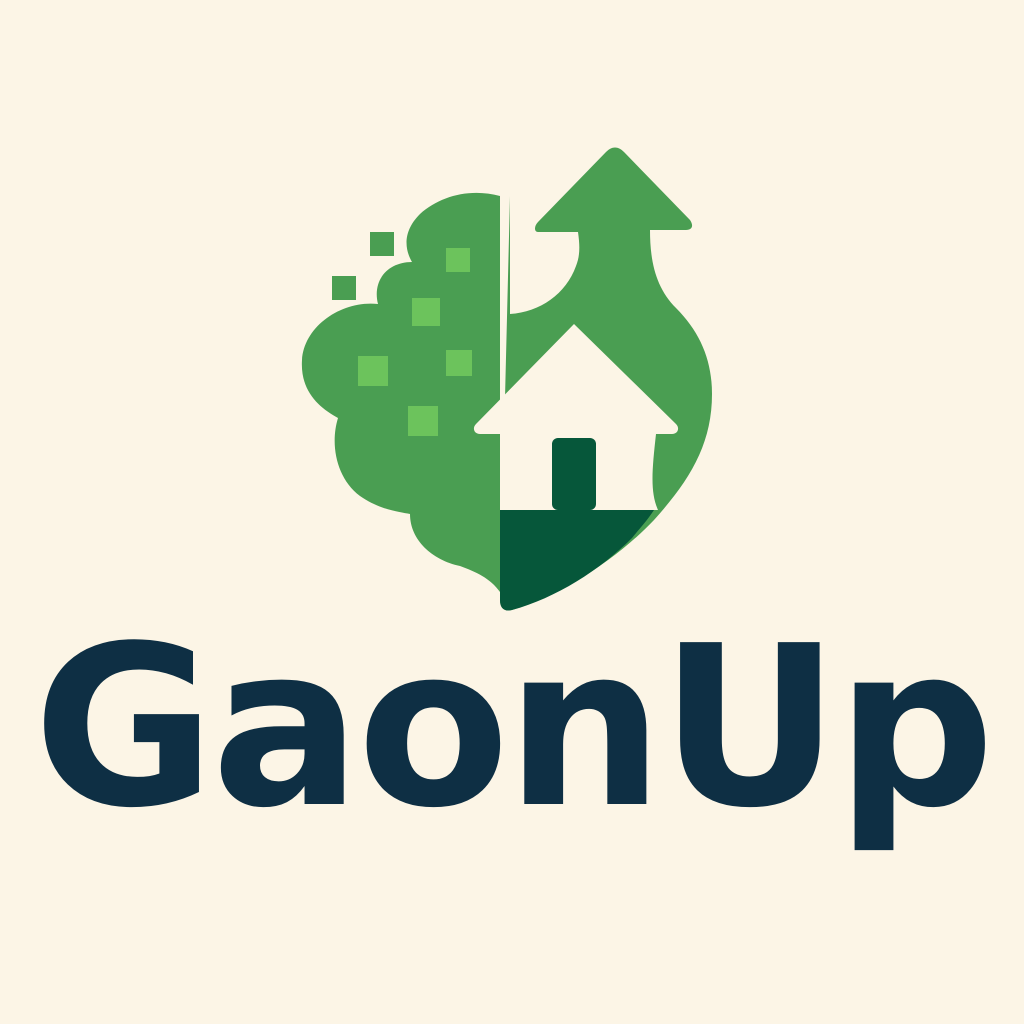 The image size is (1024, 1024). Describe the element at coordinates (363, 266) in the screenshot. I see `floating-pixels-icon` at that location.